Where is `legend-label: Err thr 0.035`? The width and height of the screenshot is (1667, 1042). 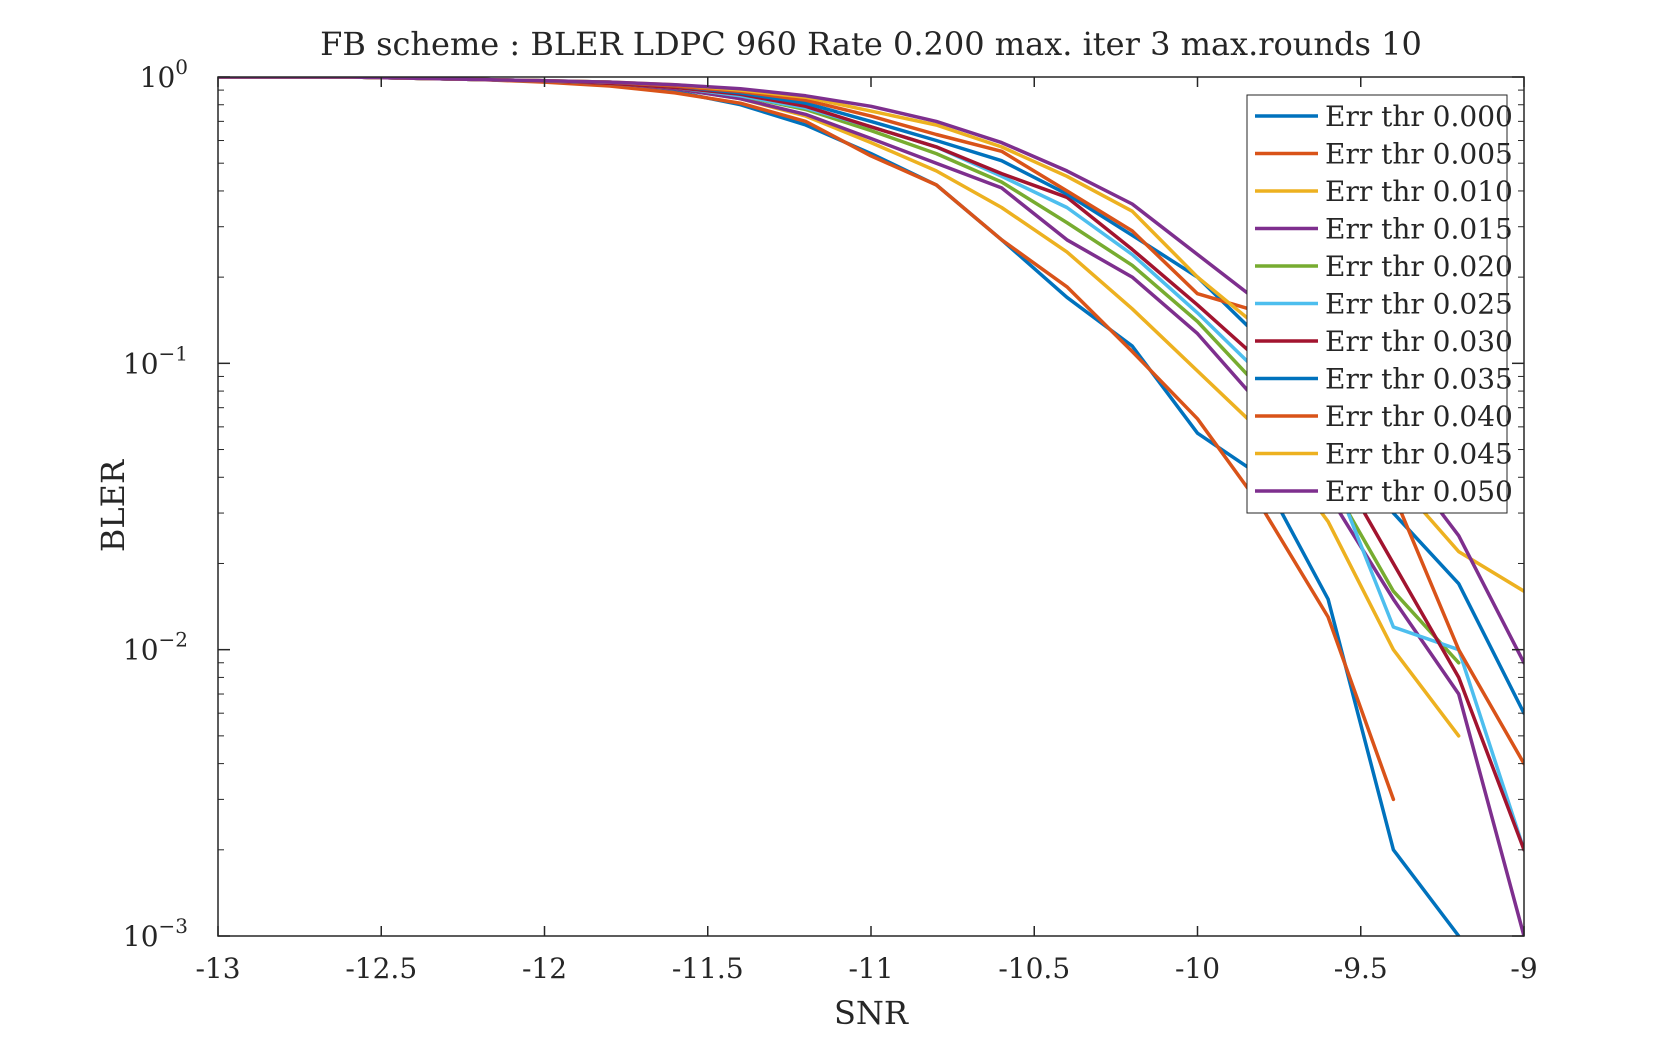
legend-label: Err thr 0.035 is located at coordinates (1419, 379).